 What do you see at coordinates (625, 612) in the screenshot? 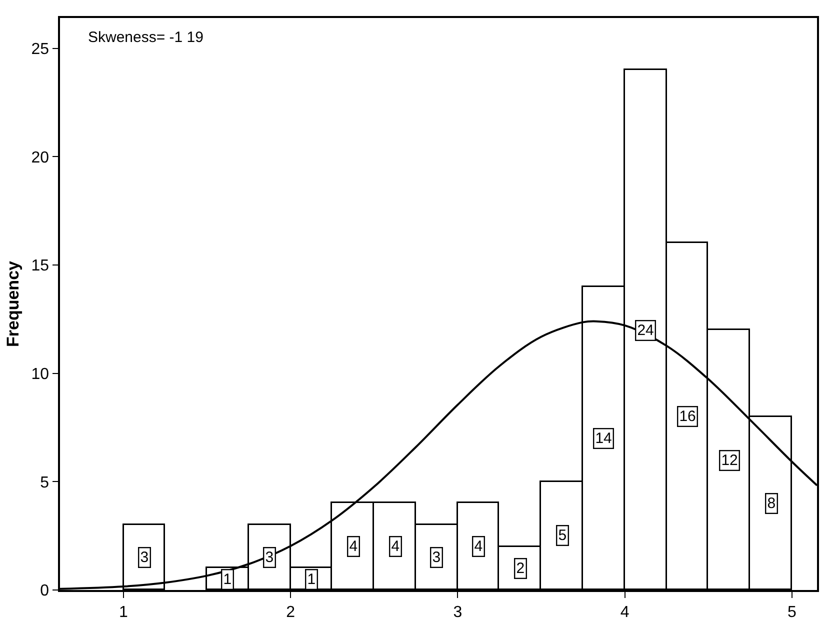
I see `x-tick-label: 4` at bounding box center [625, 612].